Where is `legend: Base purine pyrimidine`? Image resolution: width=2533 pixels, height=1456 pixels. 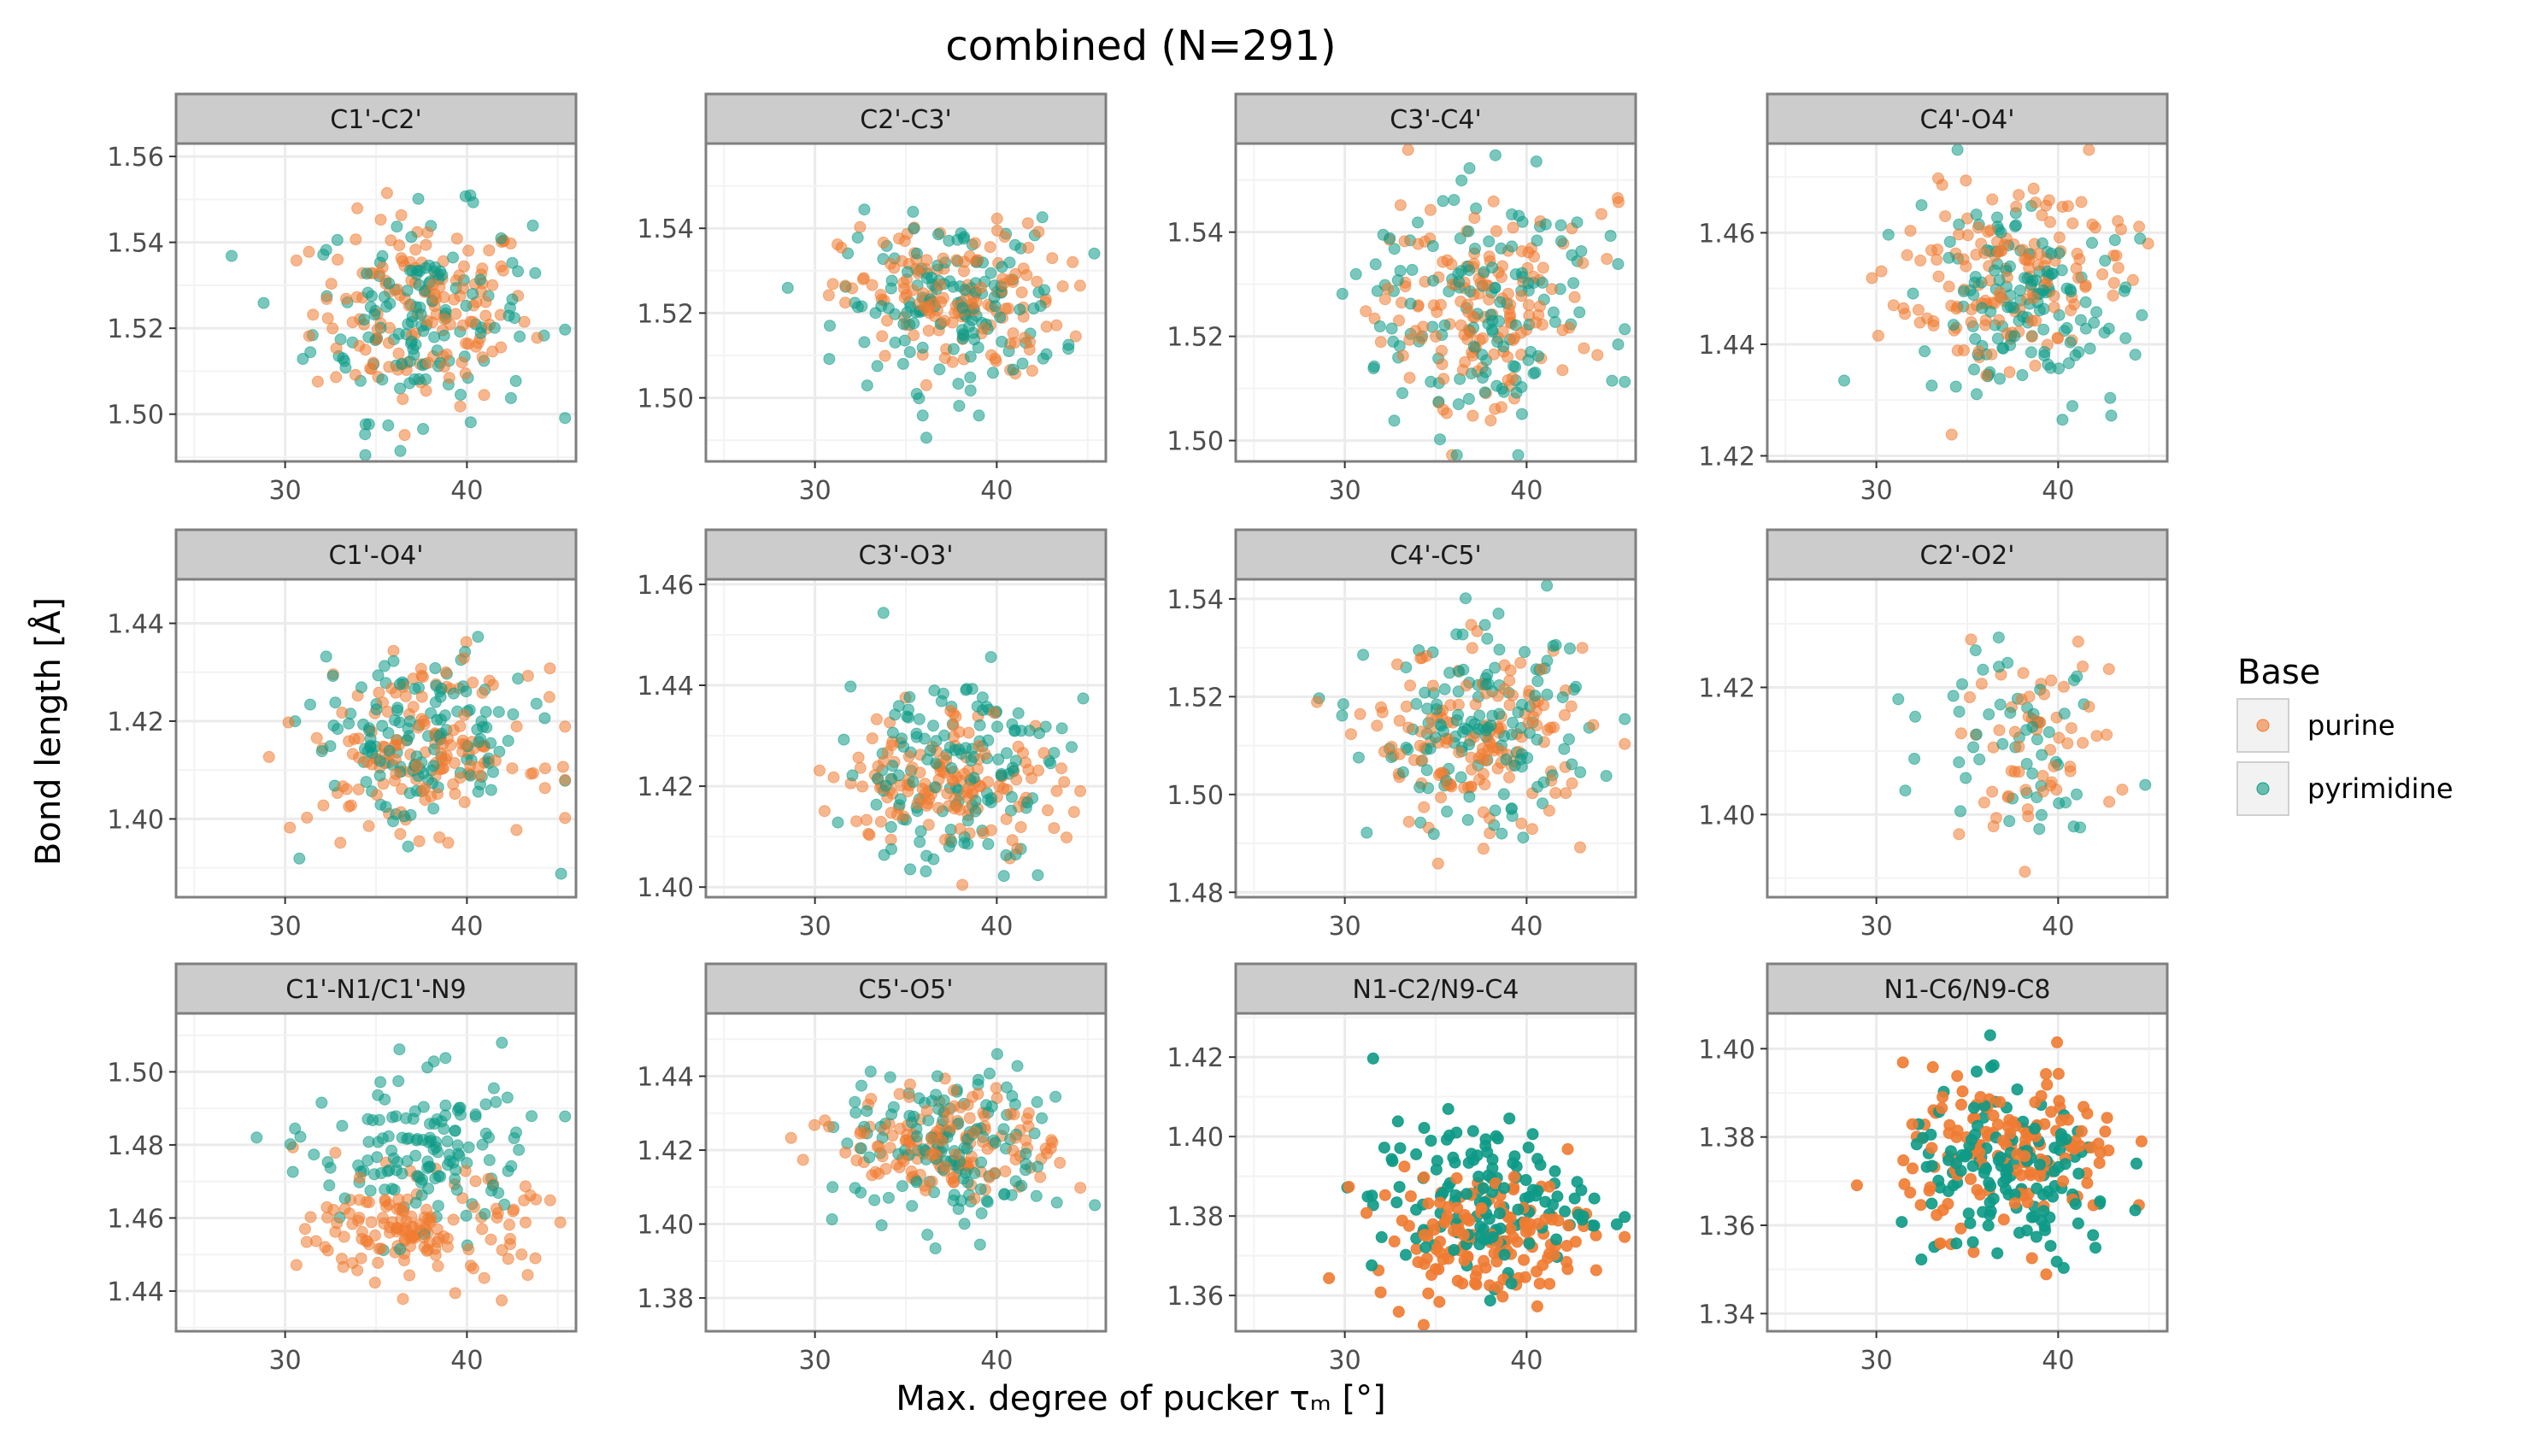 legend: Base purine pyrimidine is located at coordinates (2345, 734).